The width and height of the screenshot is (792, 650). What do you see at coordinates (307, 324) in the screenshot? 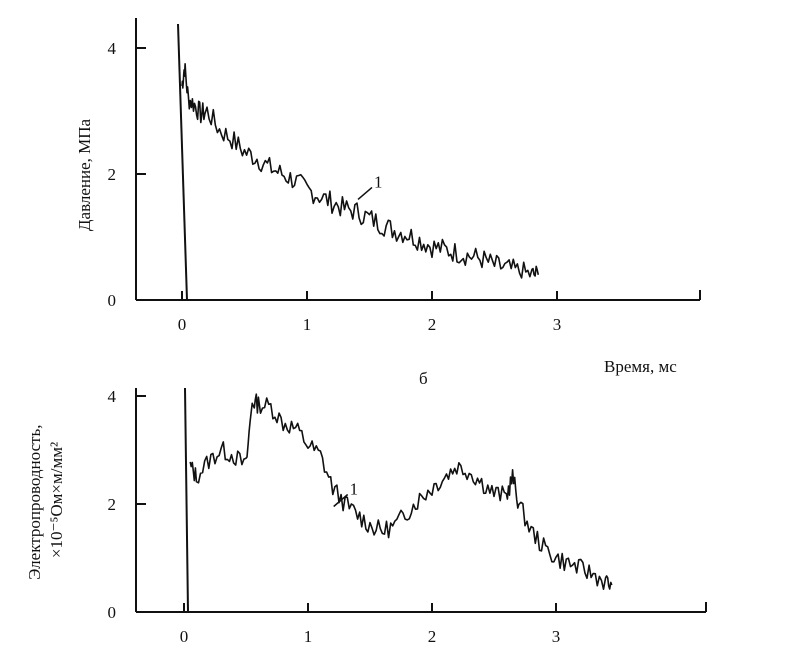
I see `top-x-tick-label: 1` at bounding box center [307, 324].